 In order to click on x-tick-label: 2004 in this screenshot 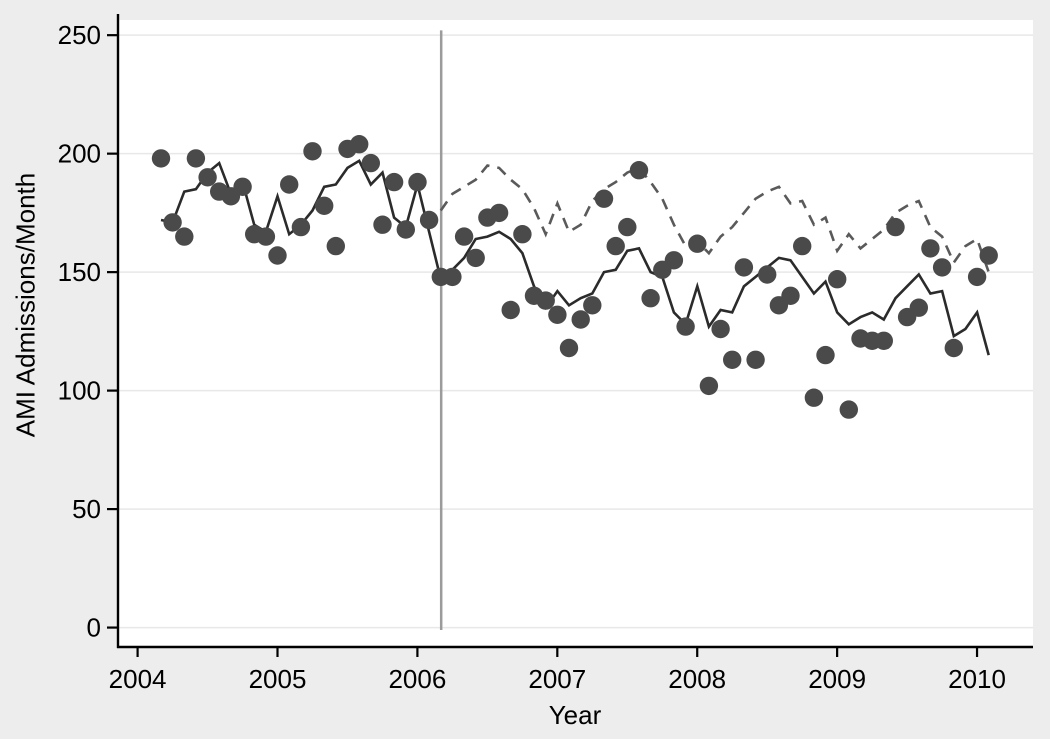, I will do `click(138, 679)`.